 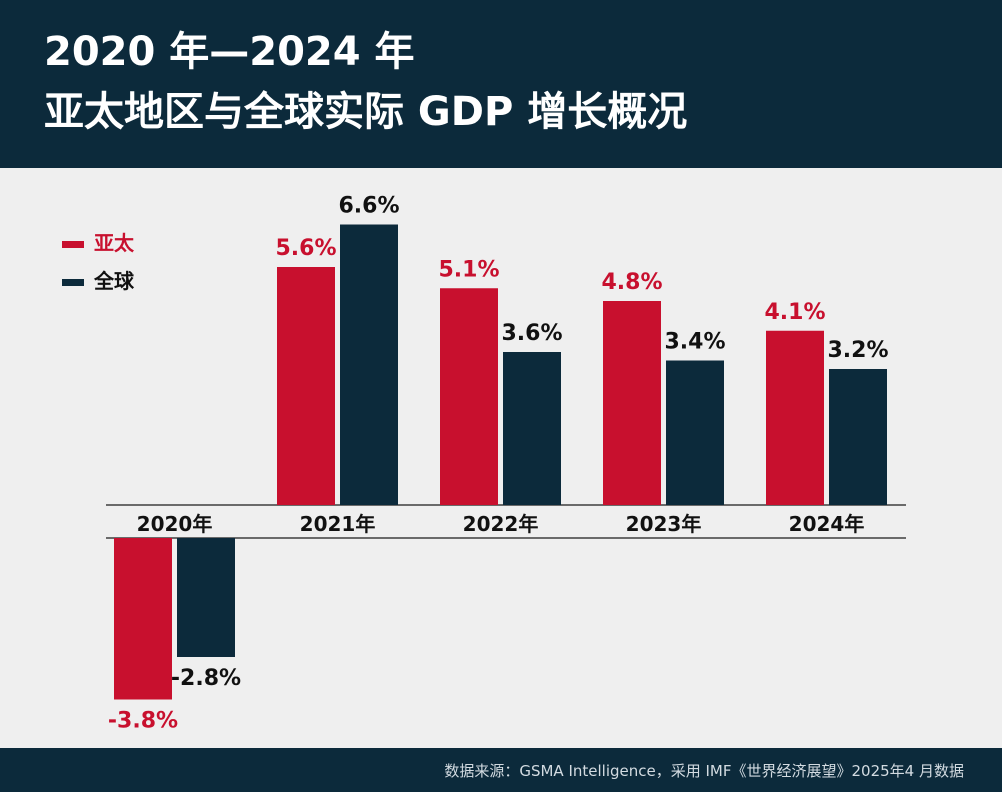 I want to click on data-label: -3.8%, so click(x=143, y=721).